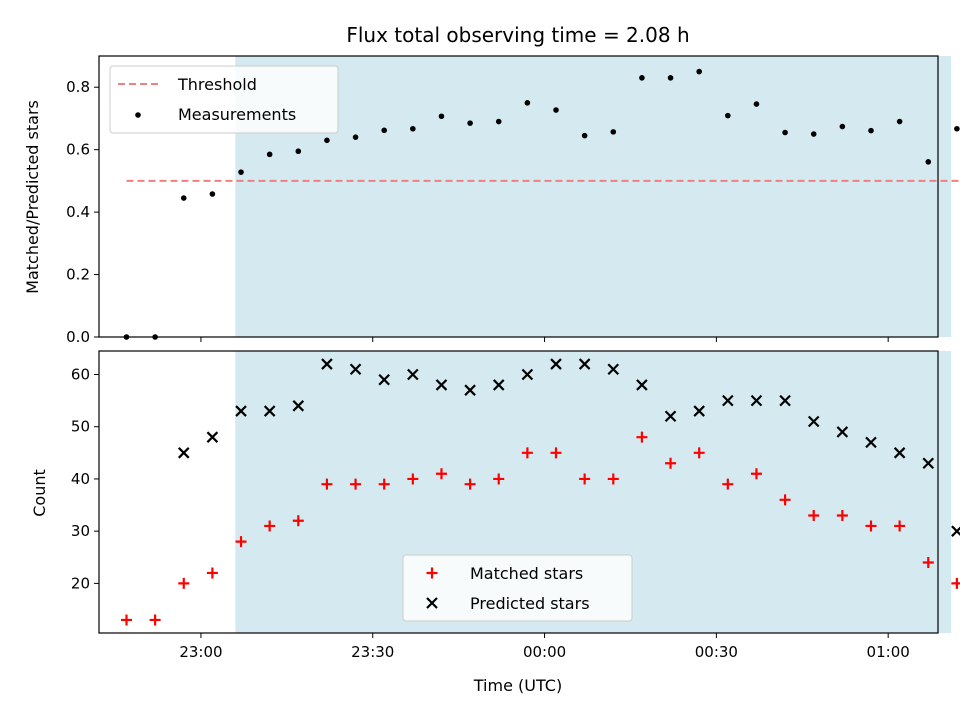  Describe the element at coordinates (138, 115) in the screenshot. I see `measurements-legend-swatch` at that location.